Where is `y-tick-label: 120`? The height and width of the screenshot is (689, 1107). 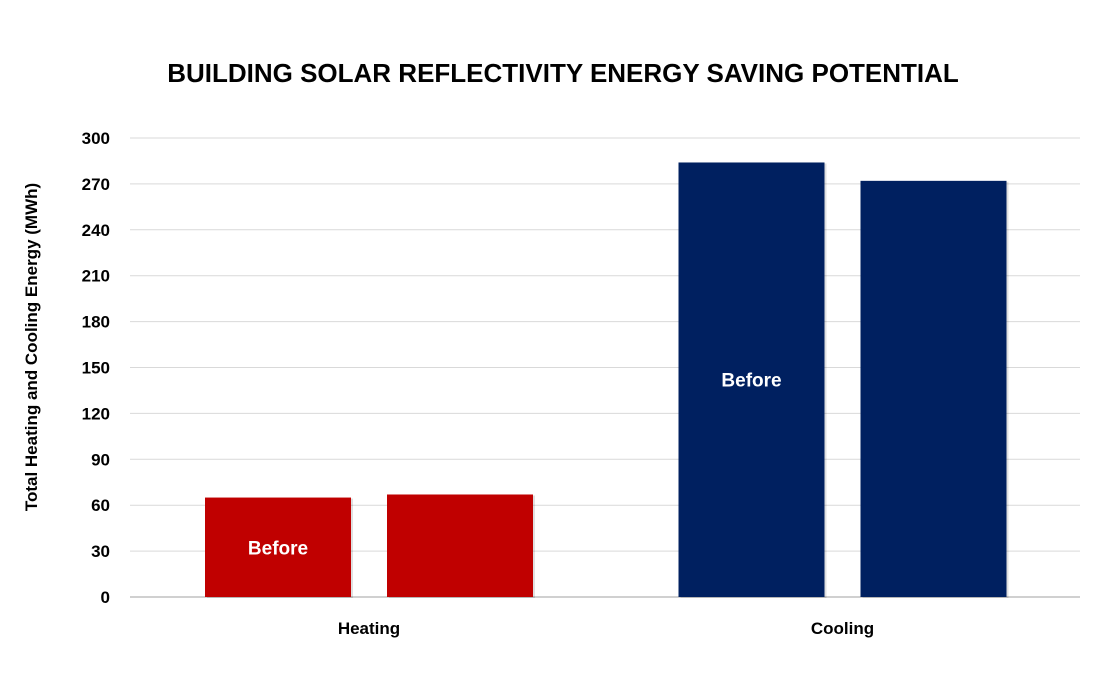
y-tick-label: 120 is located at coordinates (96, 413).